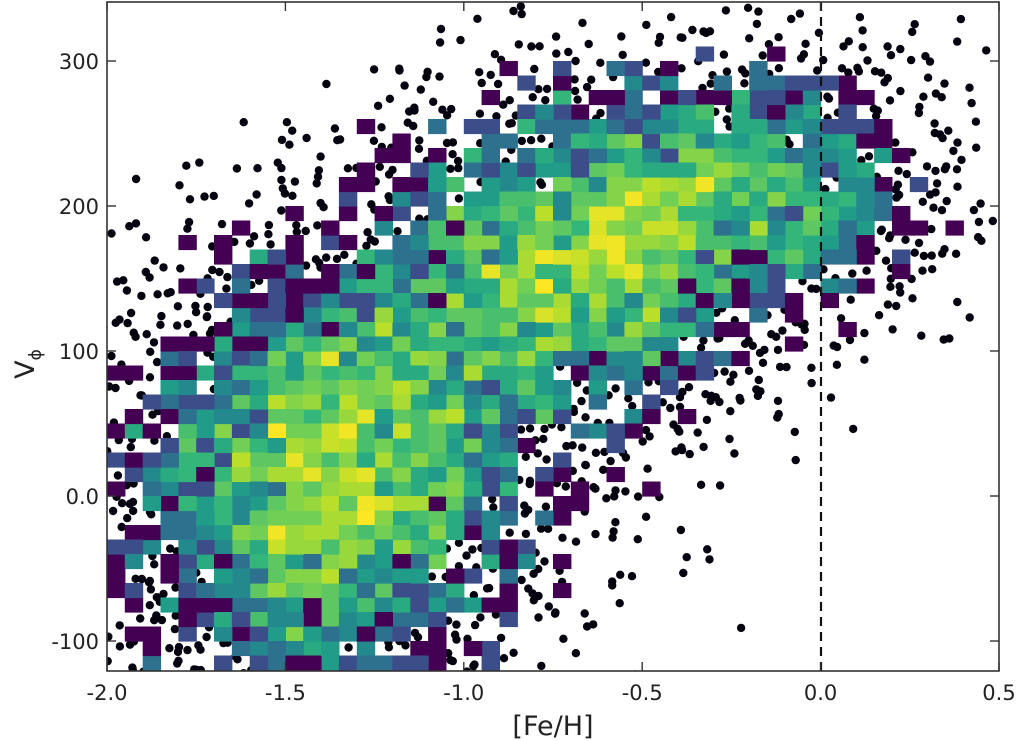 This screenshot has width=1020, height=741. What do you see at coordinates (463, 693) in the screenshot?
I see `x-tick-label: -1.0` at bounding box center [463, 693].